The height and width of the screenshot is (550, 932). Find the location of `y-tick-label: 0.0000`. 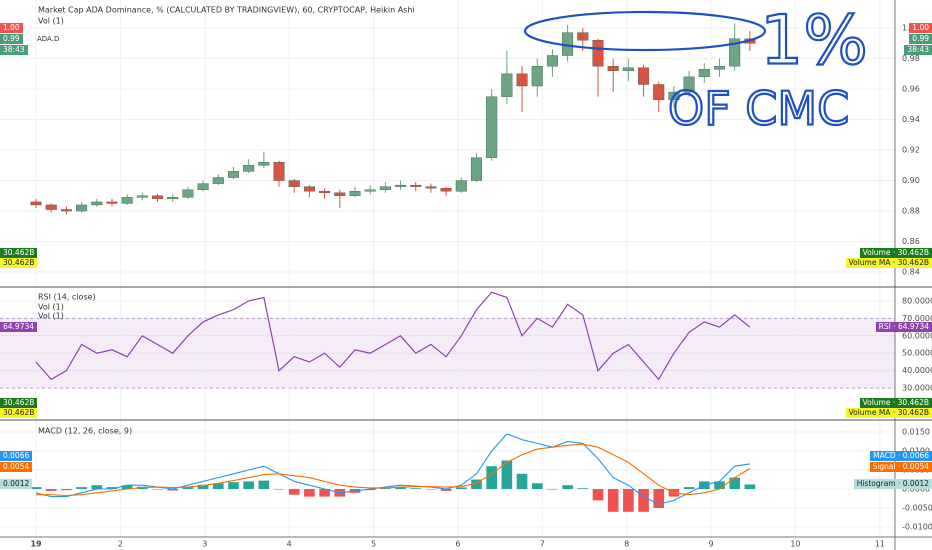

y-tick-label: 0.0000 is located at coordinates (916, 489).